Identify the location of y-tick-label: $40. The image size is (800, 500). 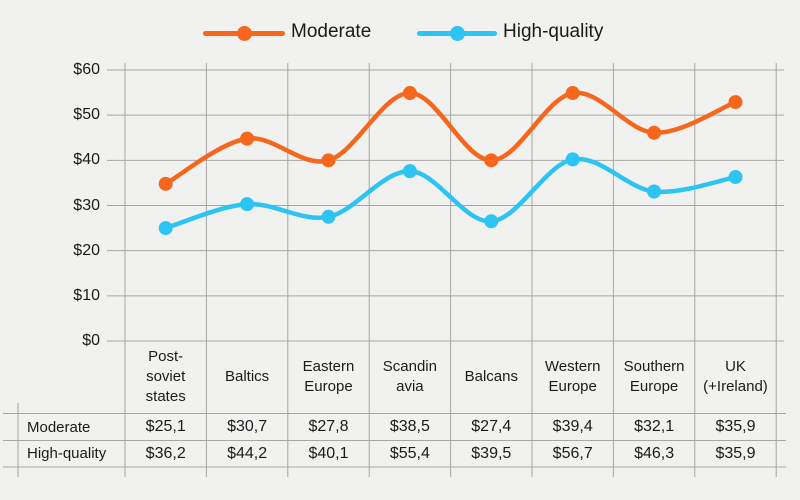
(86, 160).